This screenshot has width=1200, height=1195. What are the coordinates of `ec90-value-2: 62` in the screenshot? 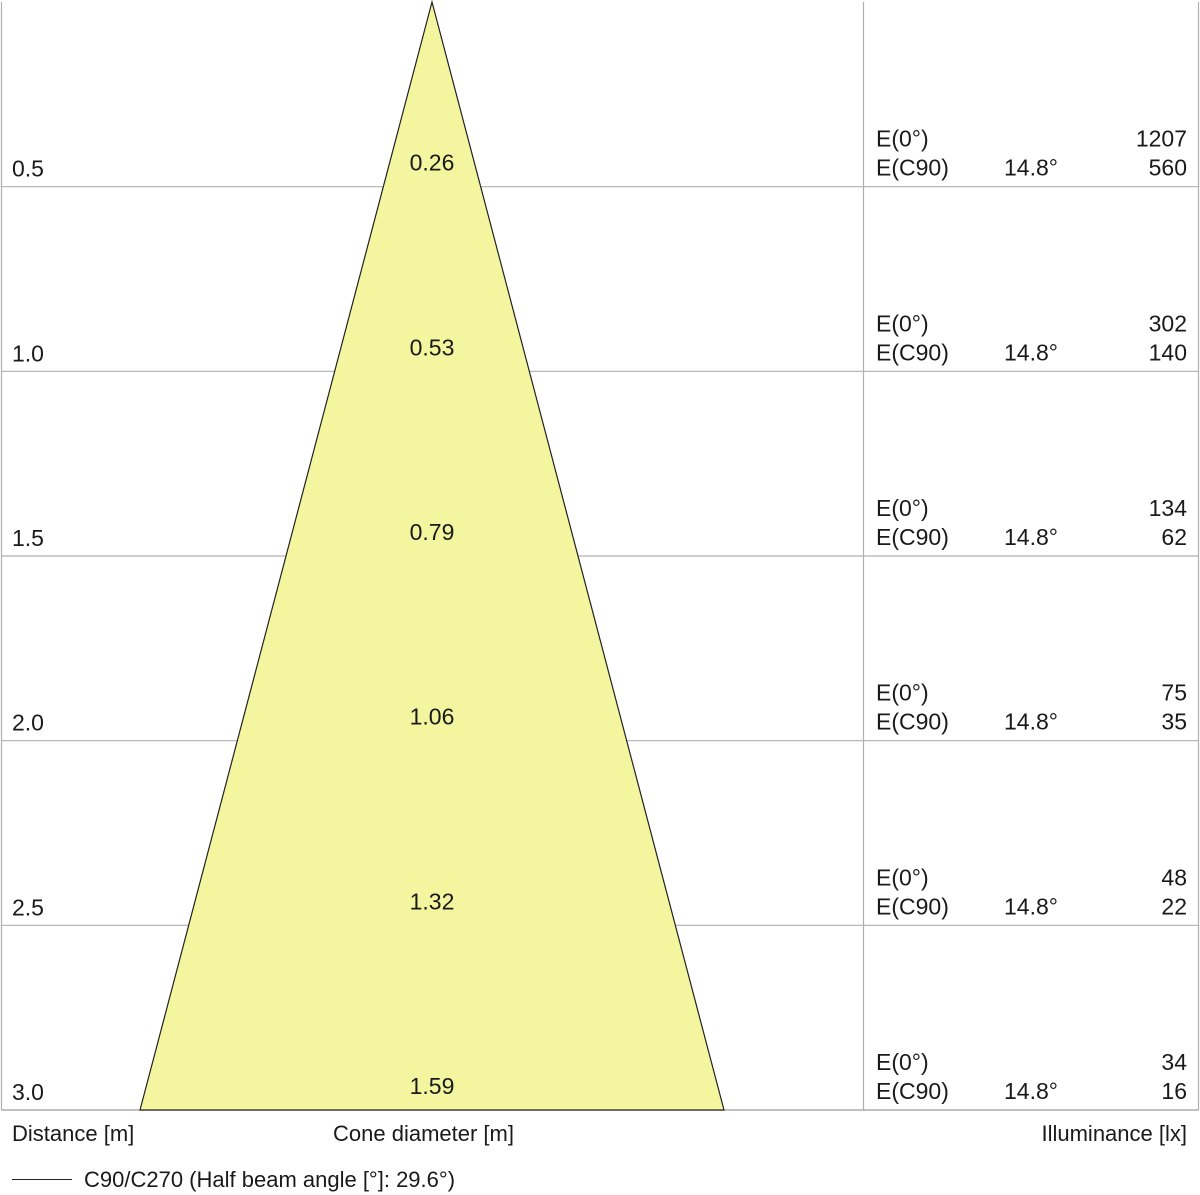 It's located at (1174, 537).